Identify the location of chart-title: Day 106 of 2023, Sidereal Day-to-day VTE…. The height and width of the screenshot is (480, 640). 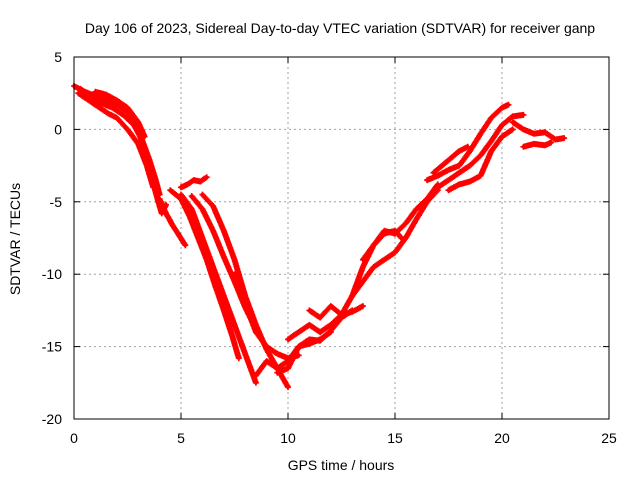
(340, 28).